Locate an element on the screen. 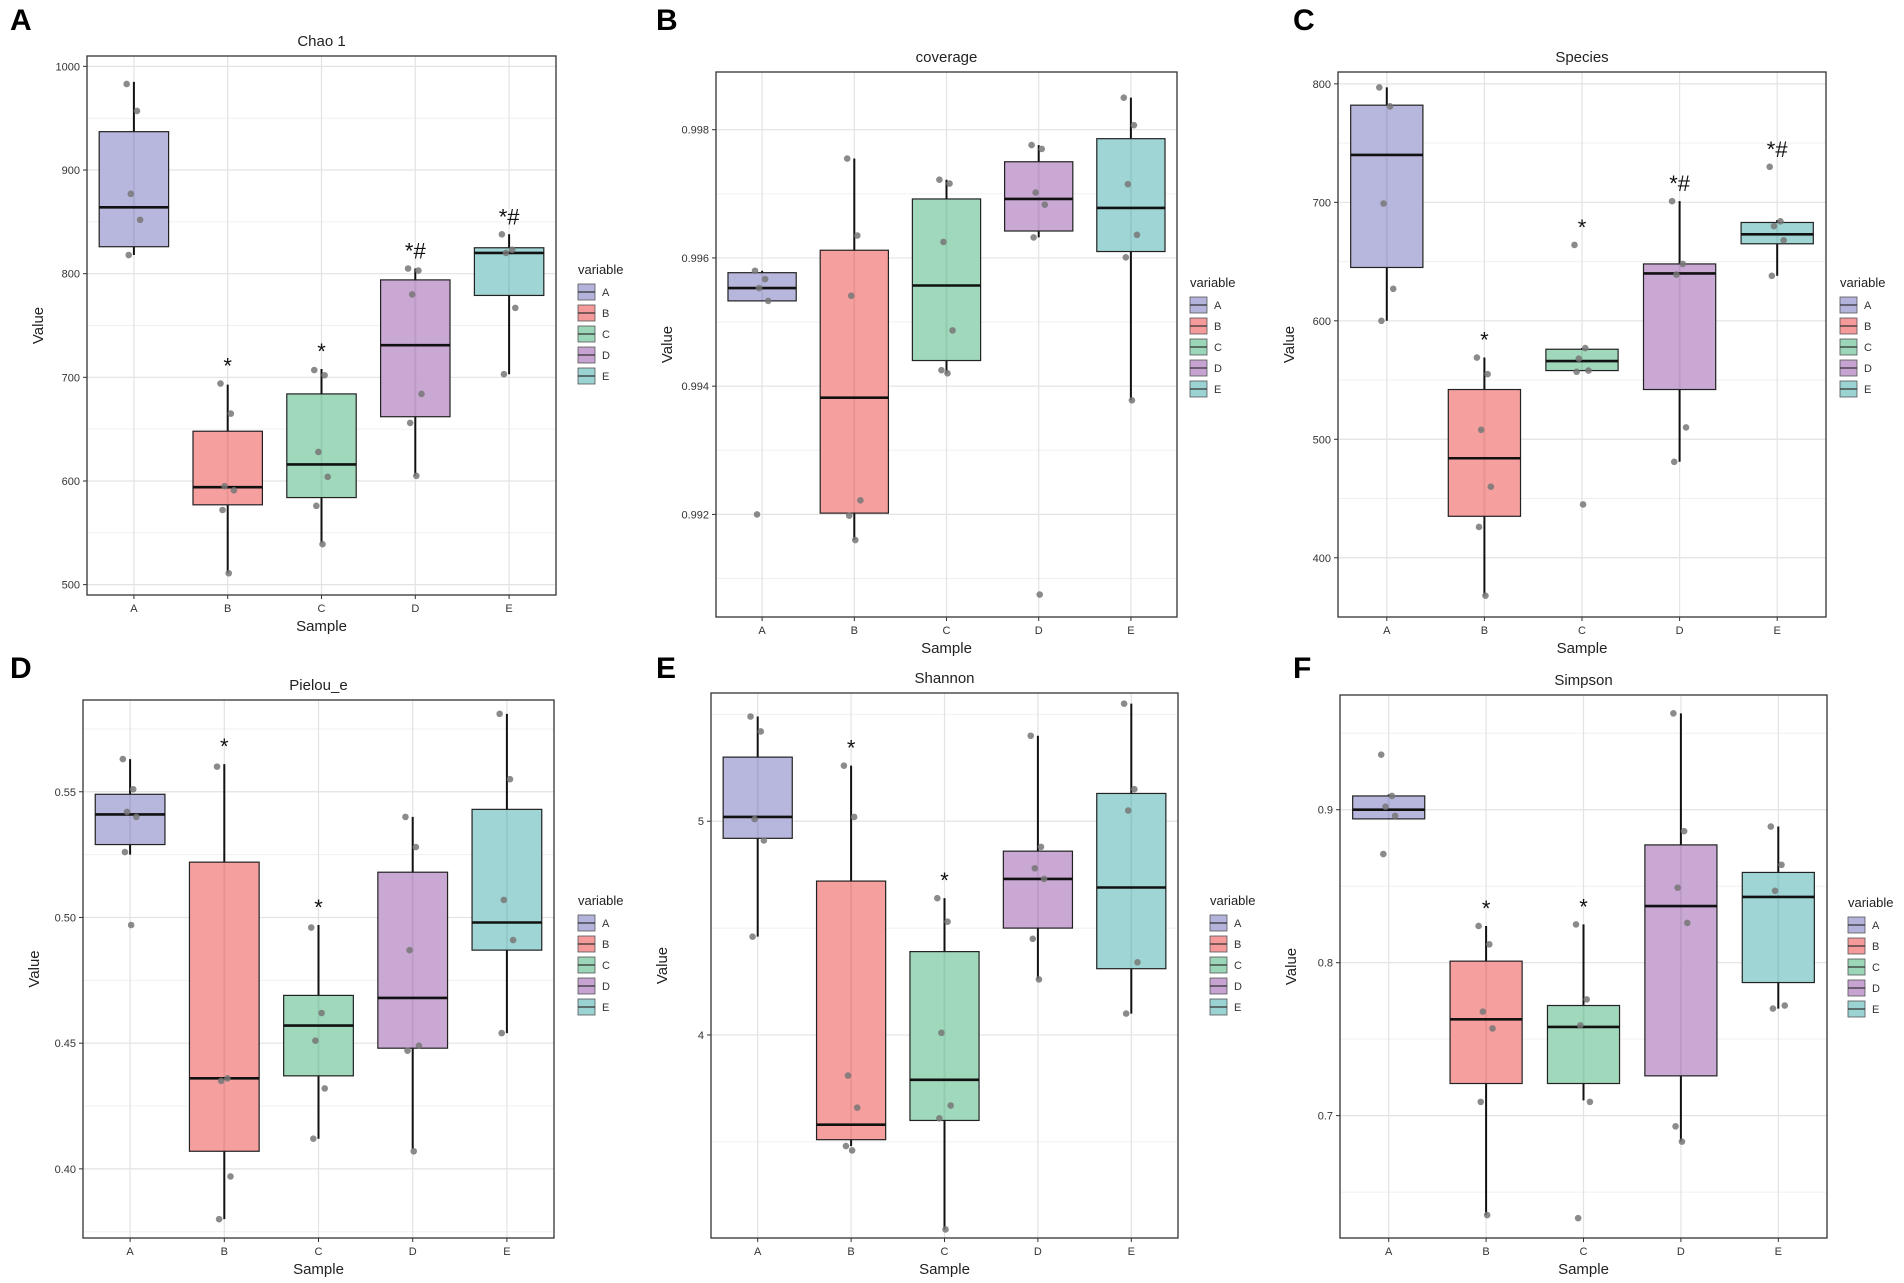 The image size is (1904, 1283). legend-label-d-b: B is located at coordinates (605, 945).